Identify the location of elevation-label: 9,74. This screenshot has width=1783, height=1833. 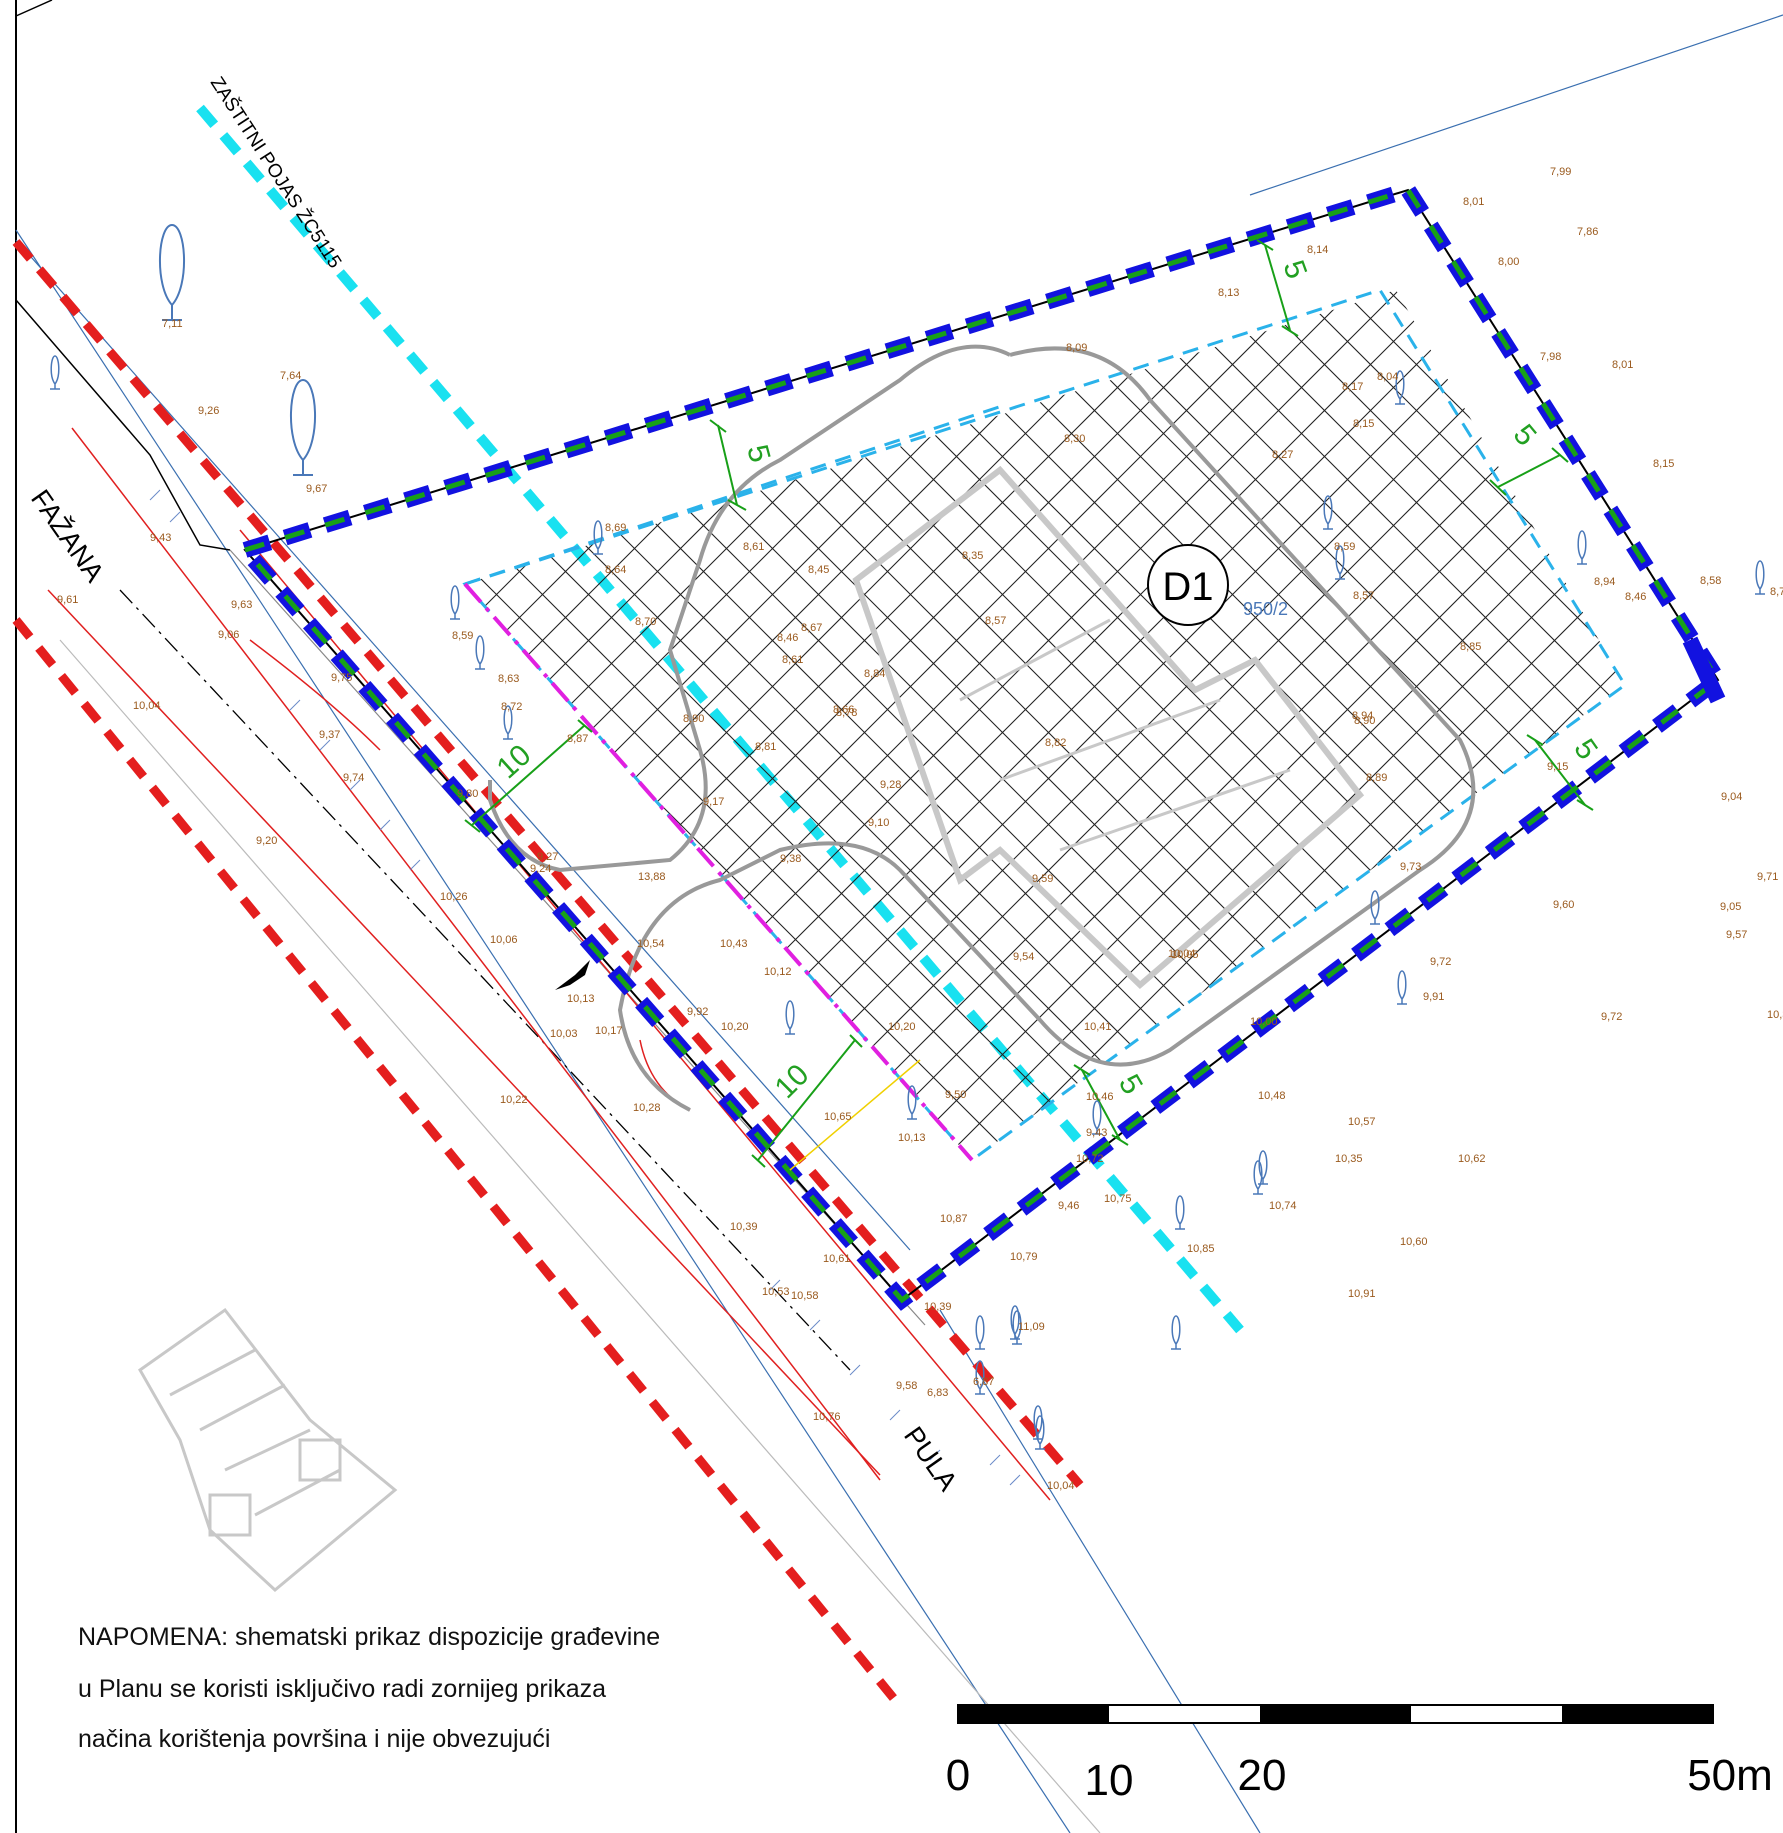
(353, 778).